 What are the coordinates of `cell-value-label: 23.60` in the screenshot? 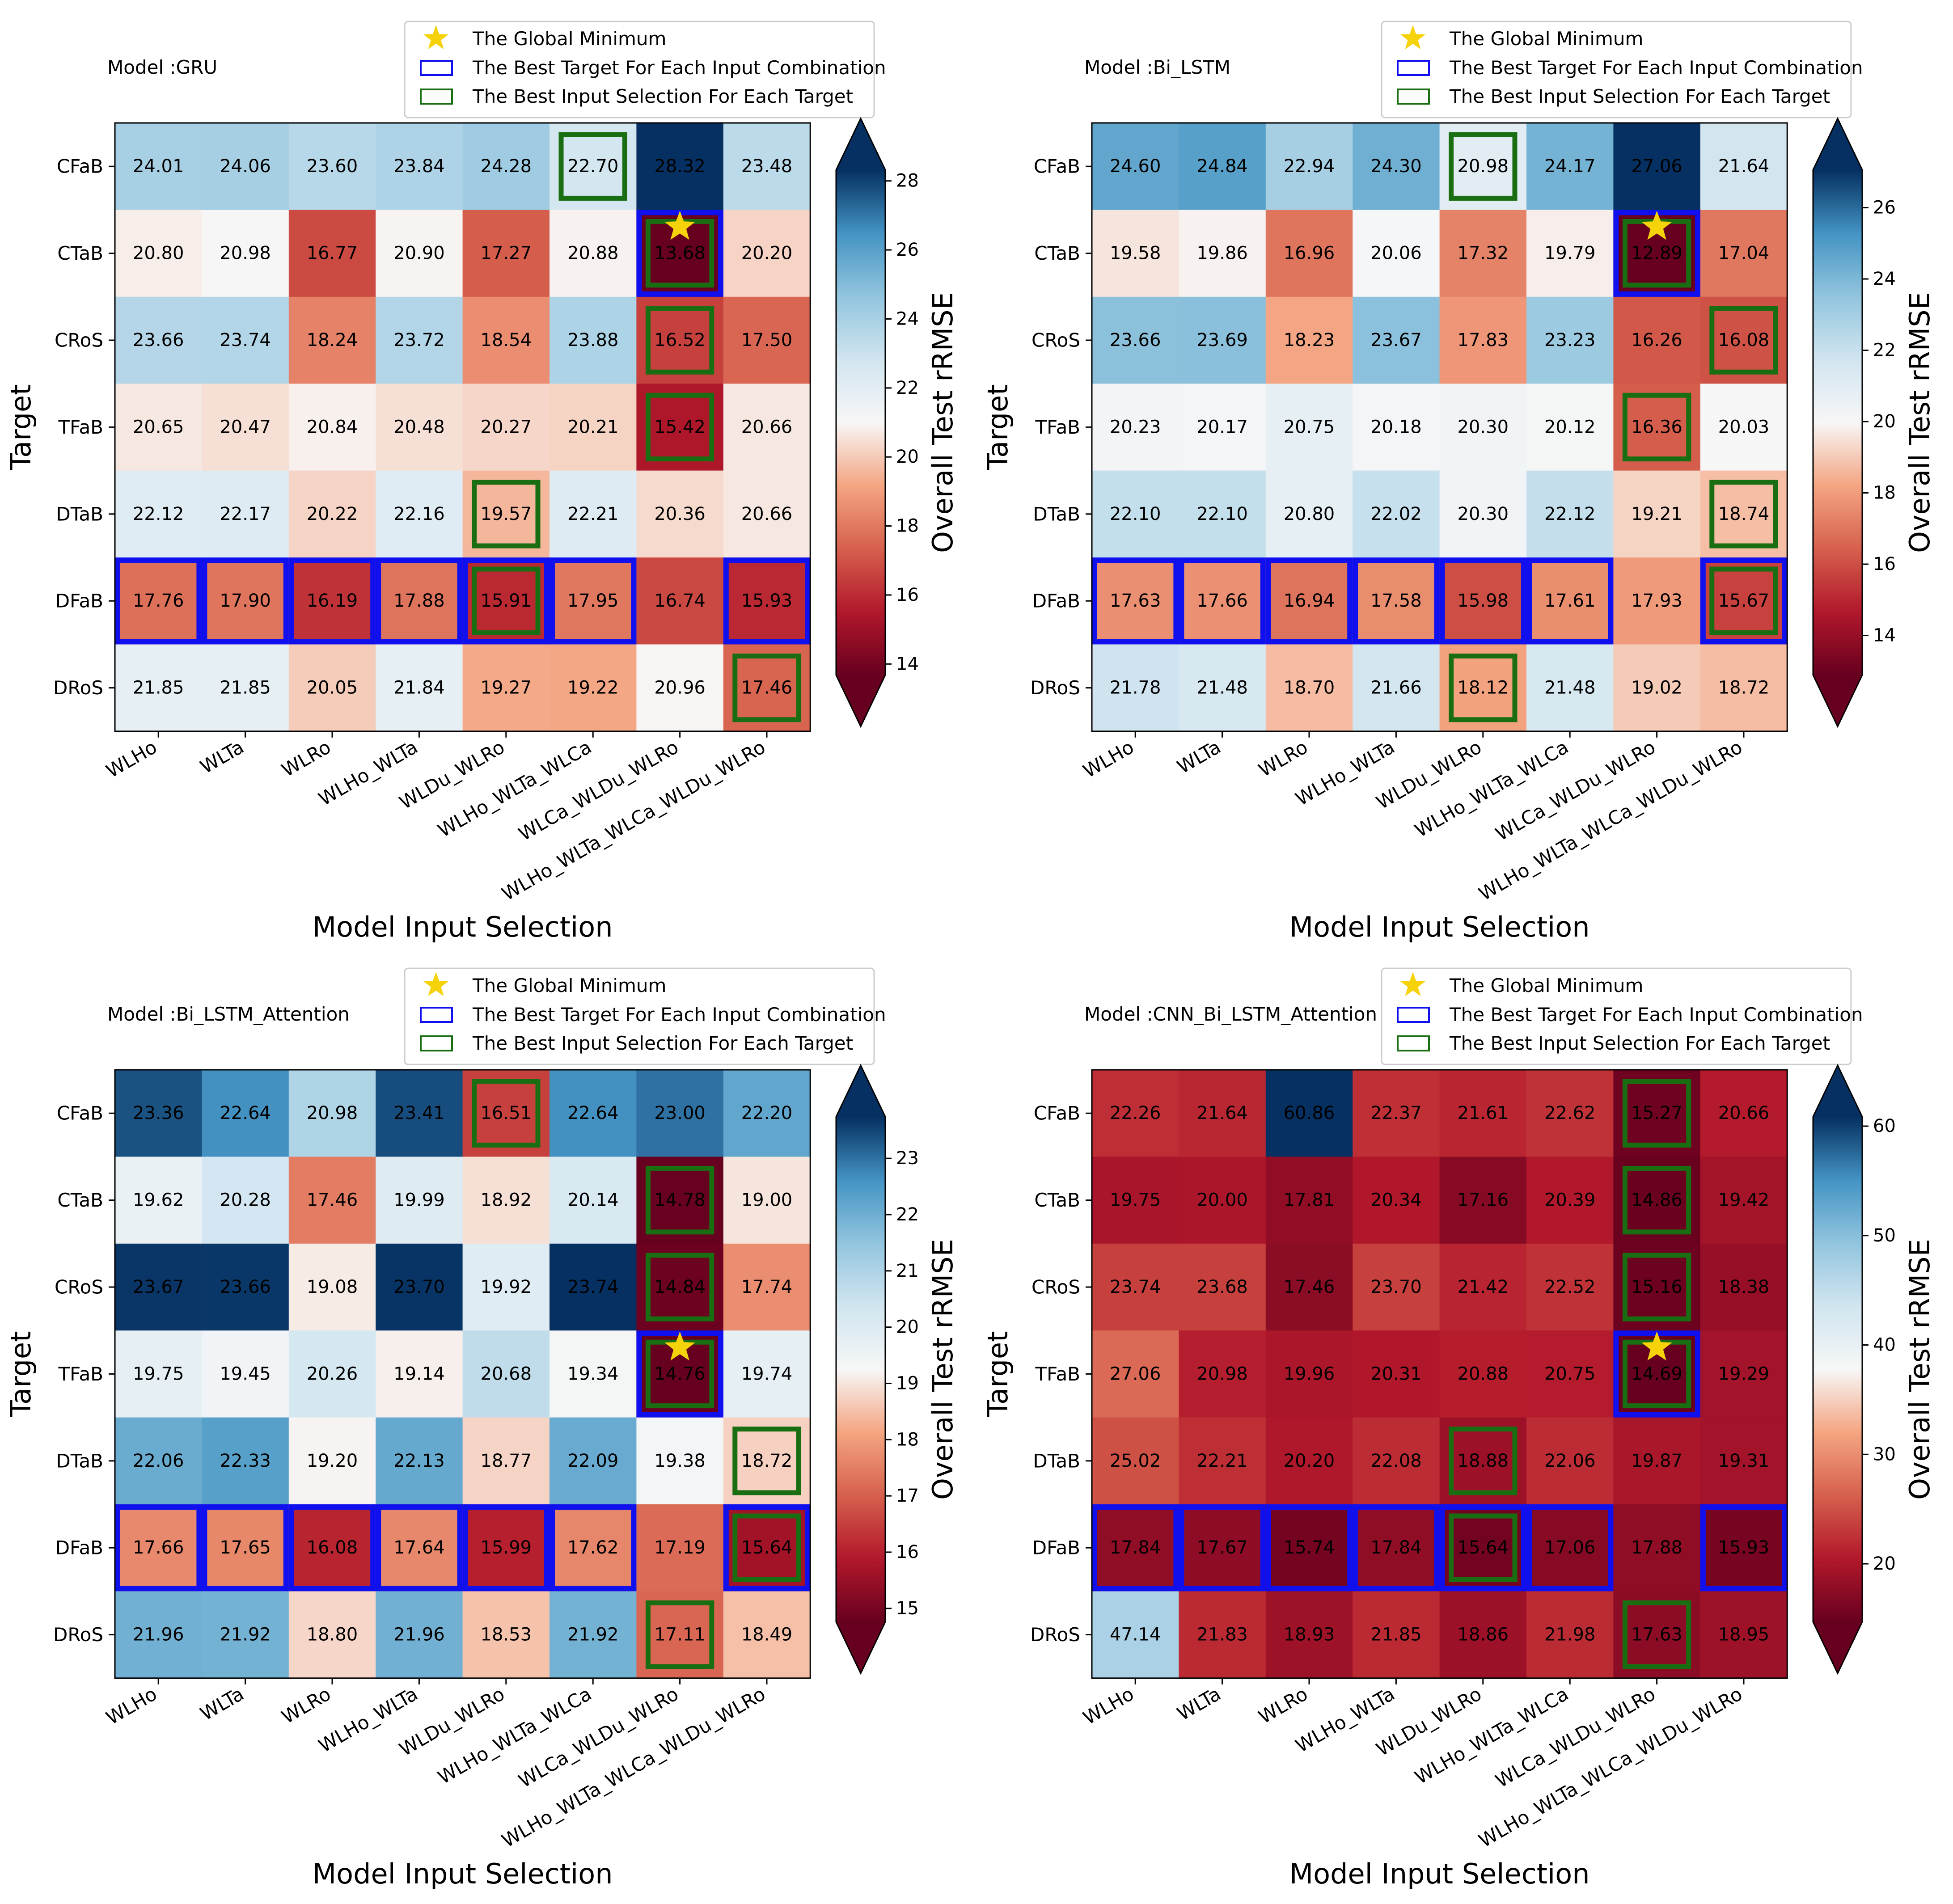 It's located at (332, 166).